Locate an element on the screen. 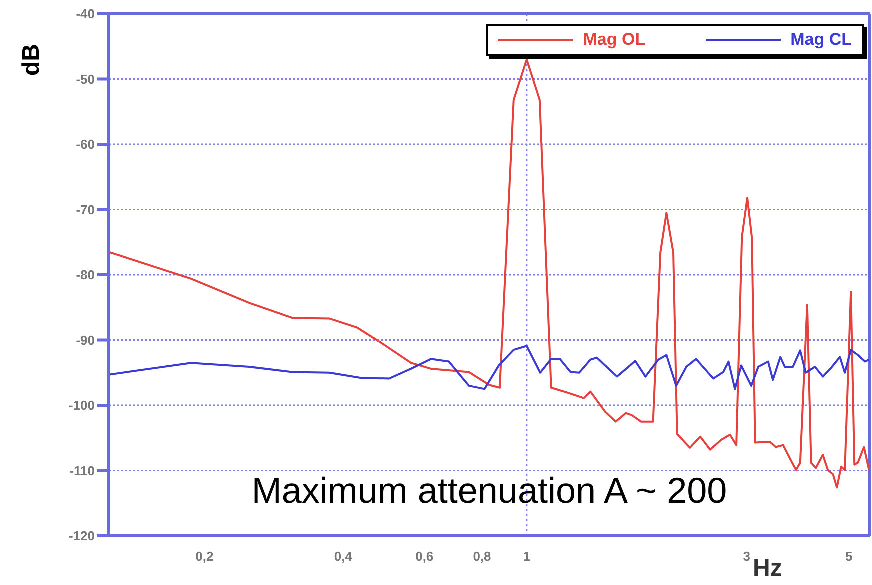 This screenshot has width=872, height=585. y-tick-label: -90 is located at coordinates (85, 340).